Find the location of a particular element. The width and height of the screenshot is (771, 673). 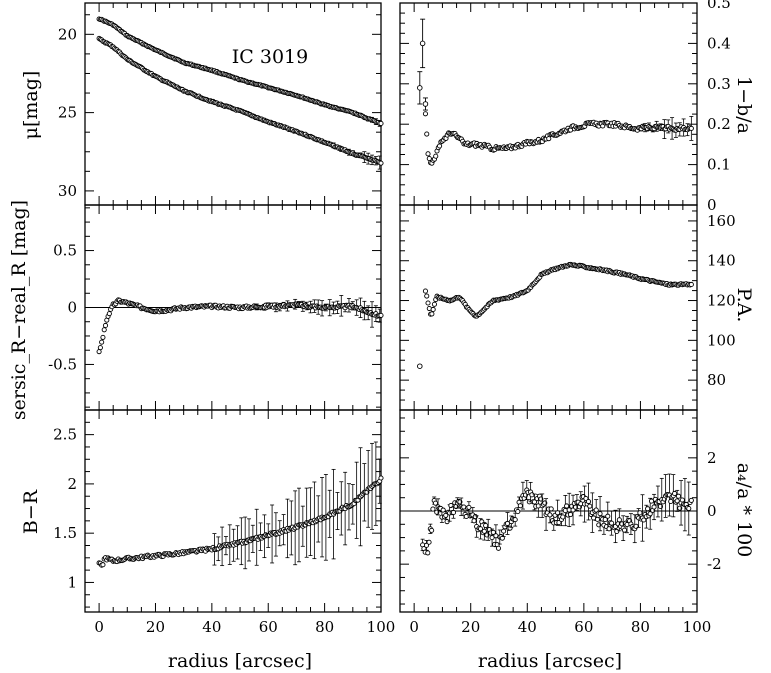

panel-a4: 0 20 40 60 80 100 -2 0 2 is located at coordinates (560, 522).